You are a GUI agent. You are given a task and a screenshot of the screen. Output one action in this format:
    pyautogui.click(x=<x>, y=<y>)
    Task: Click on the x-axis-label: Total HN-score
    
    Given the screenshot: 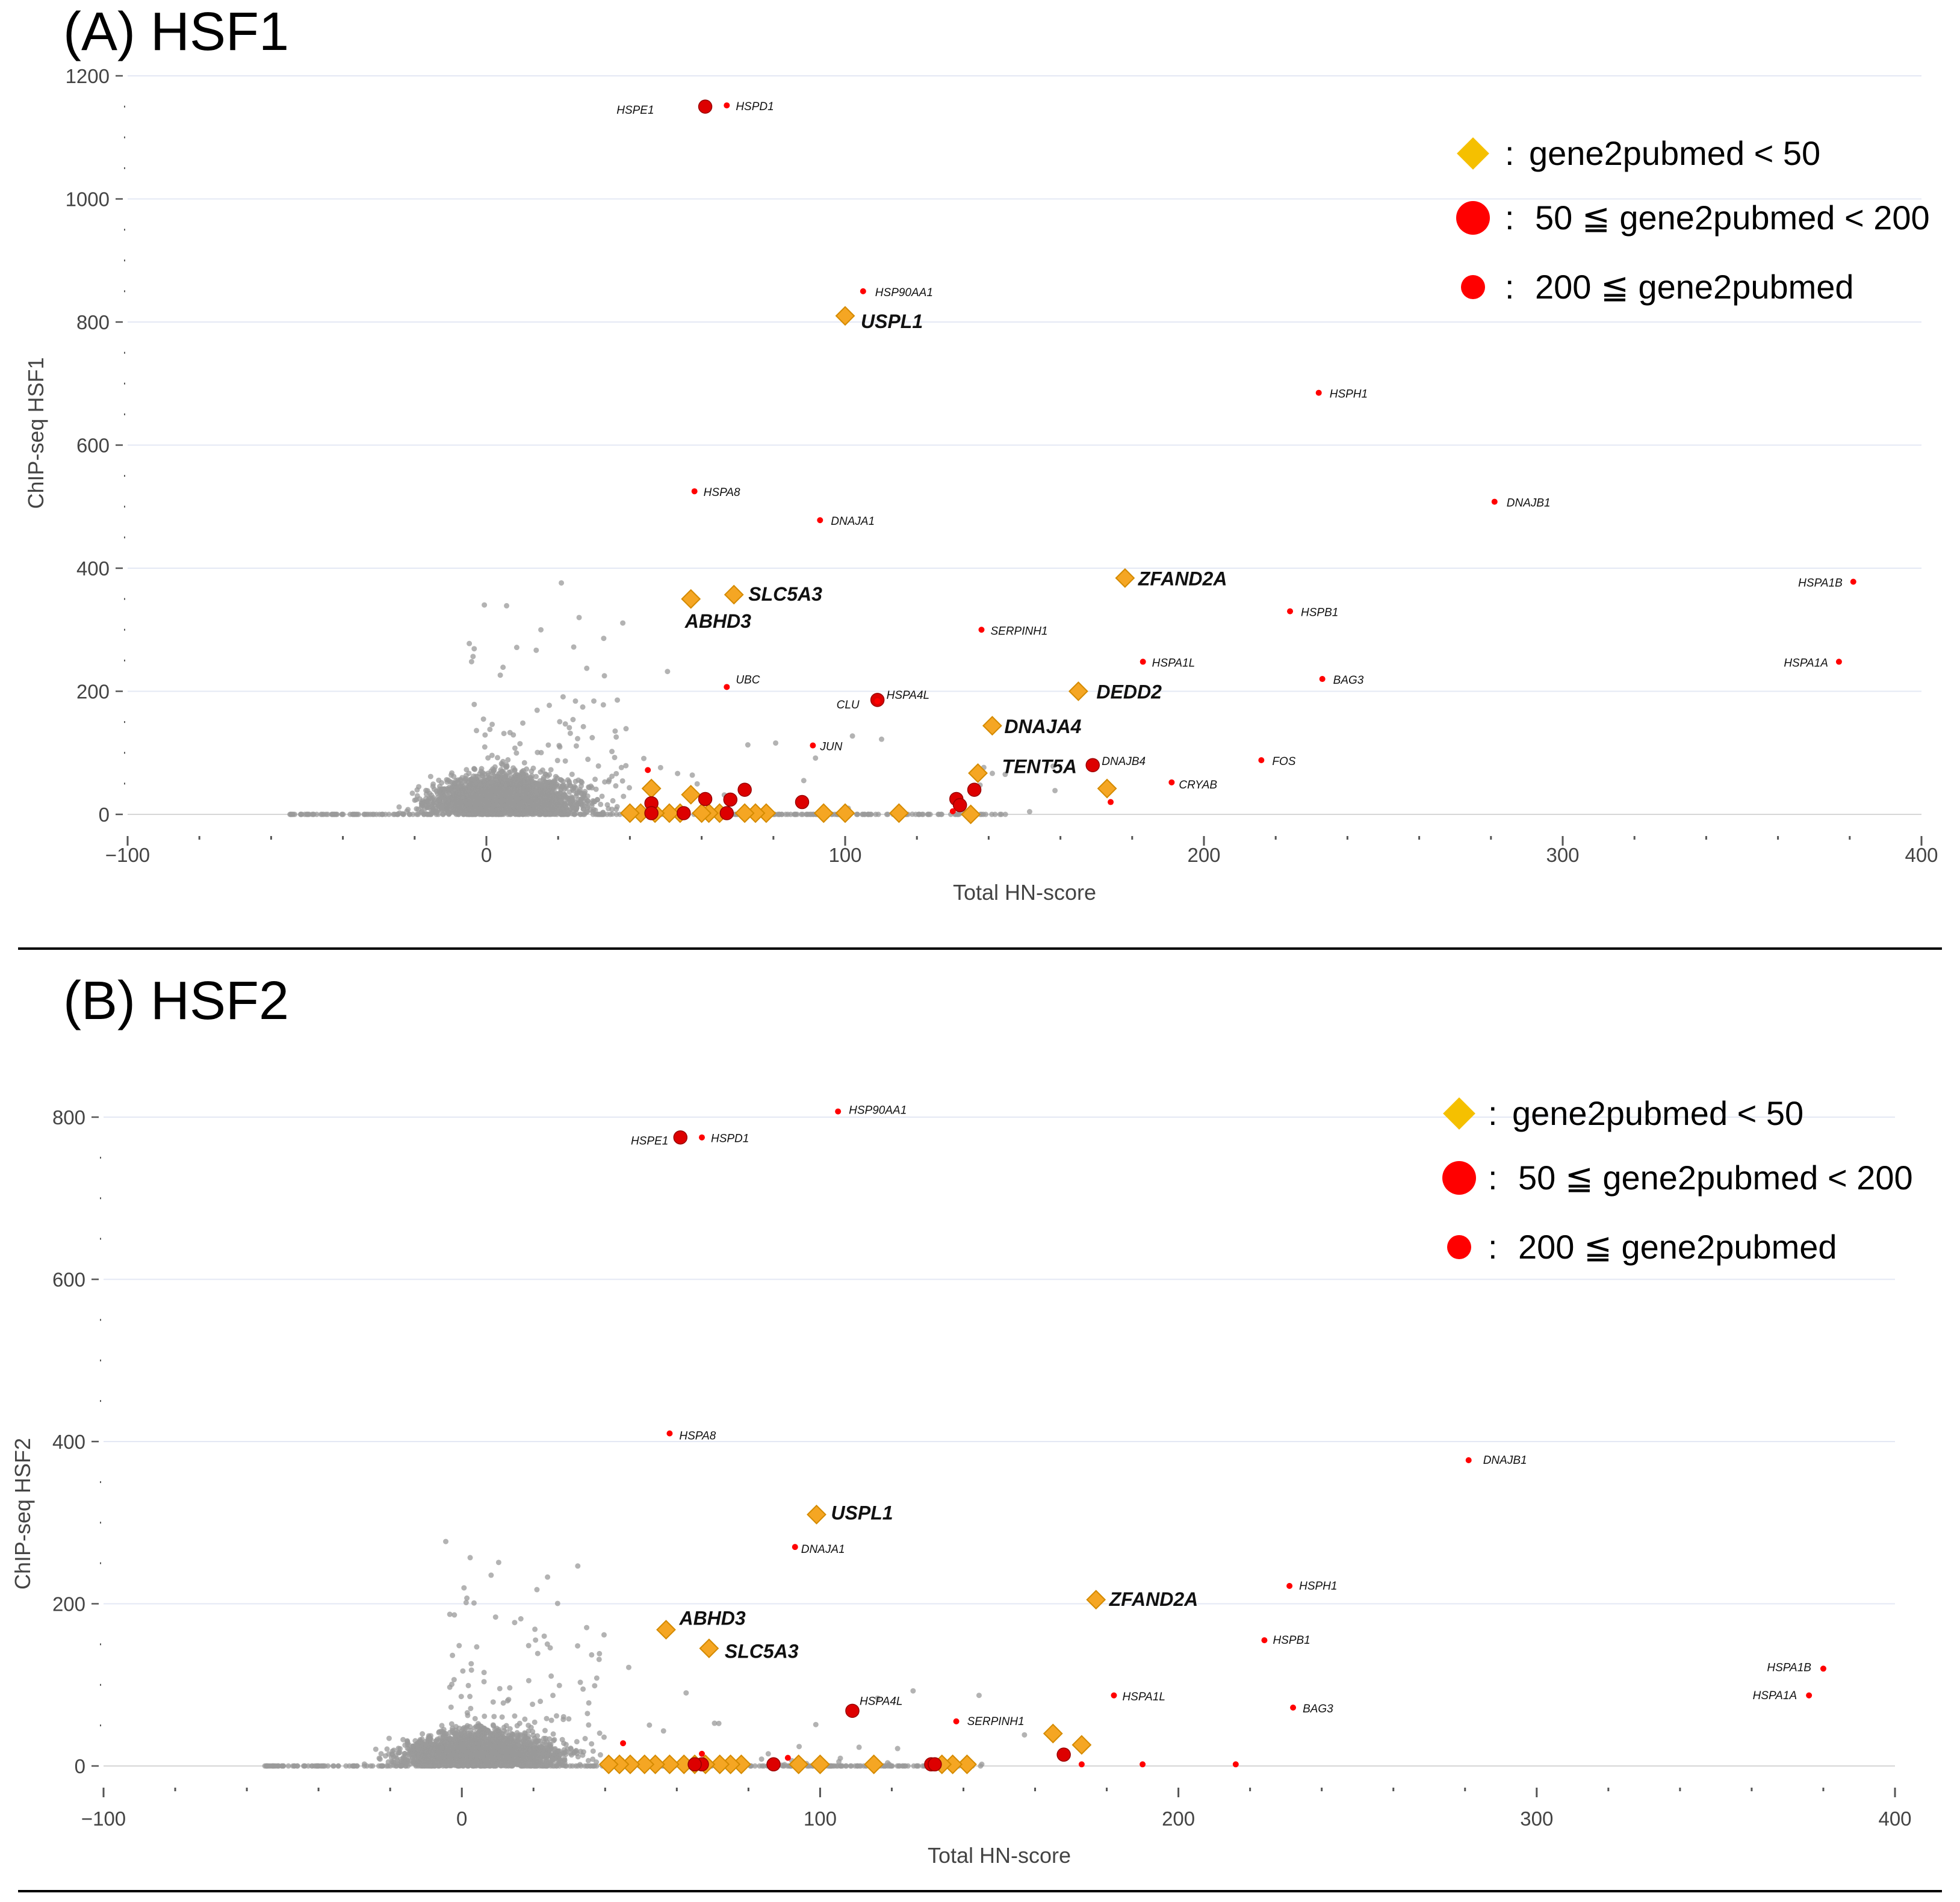 What is the action you would take?
    pyautogui.click(x=999, y=1856)
    